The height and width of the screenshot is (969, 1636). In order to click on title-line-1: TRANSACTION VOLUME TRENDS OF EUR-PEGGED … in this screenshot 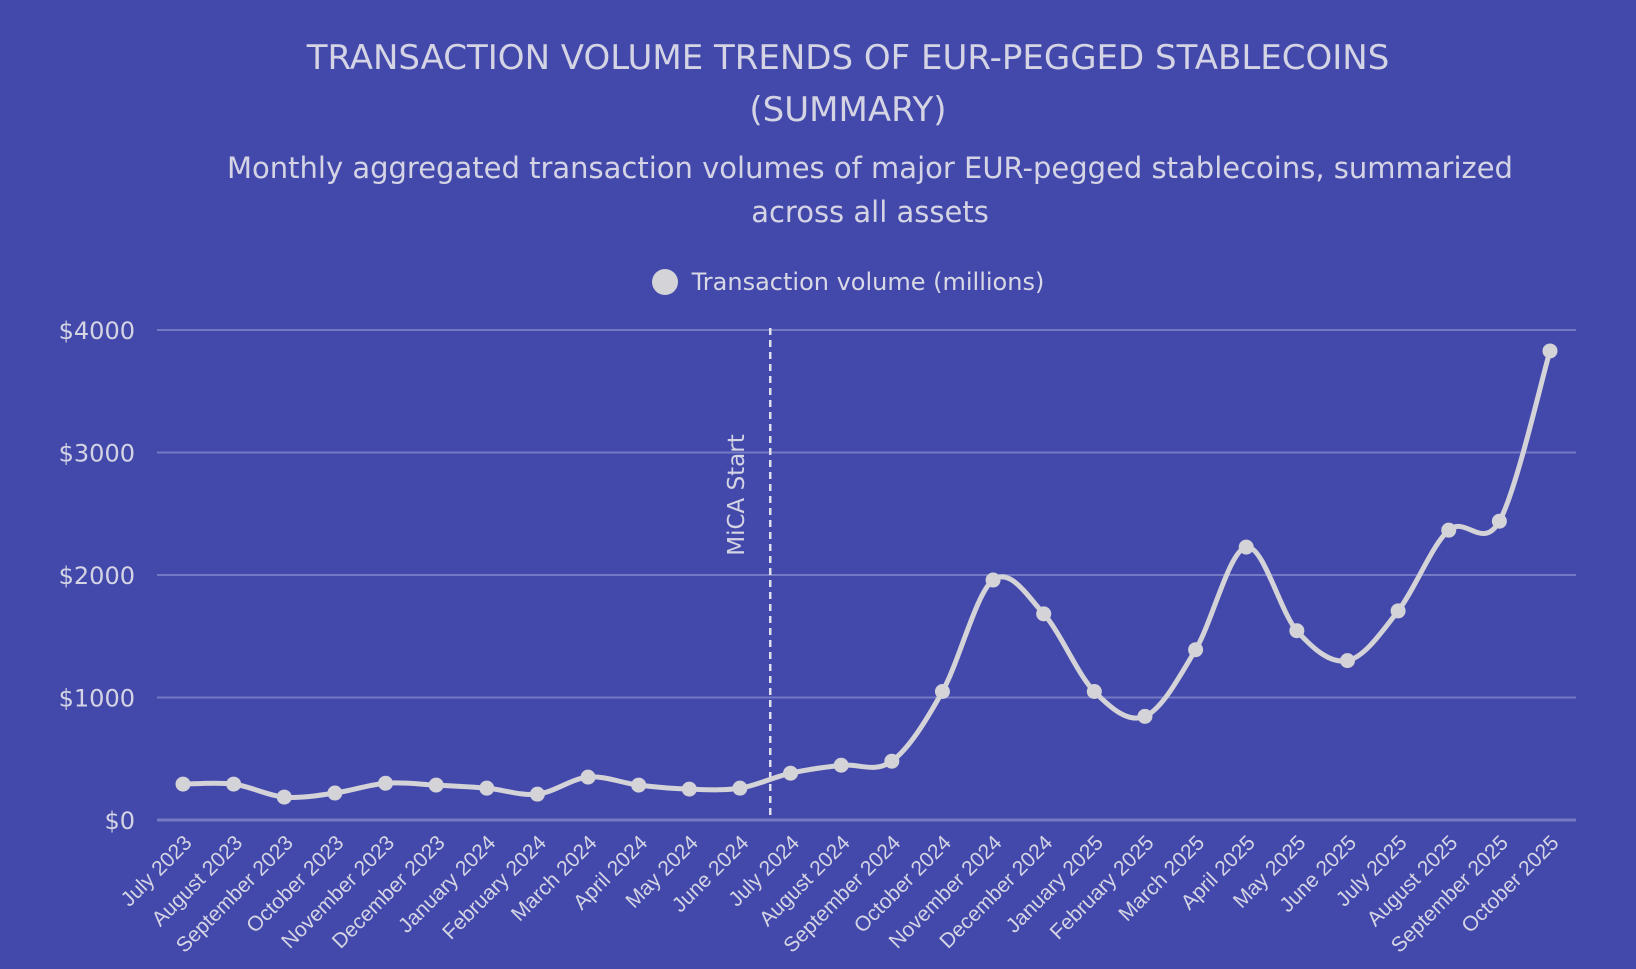, I will do `click(848, 58)`.